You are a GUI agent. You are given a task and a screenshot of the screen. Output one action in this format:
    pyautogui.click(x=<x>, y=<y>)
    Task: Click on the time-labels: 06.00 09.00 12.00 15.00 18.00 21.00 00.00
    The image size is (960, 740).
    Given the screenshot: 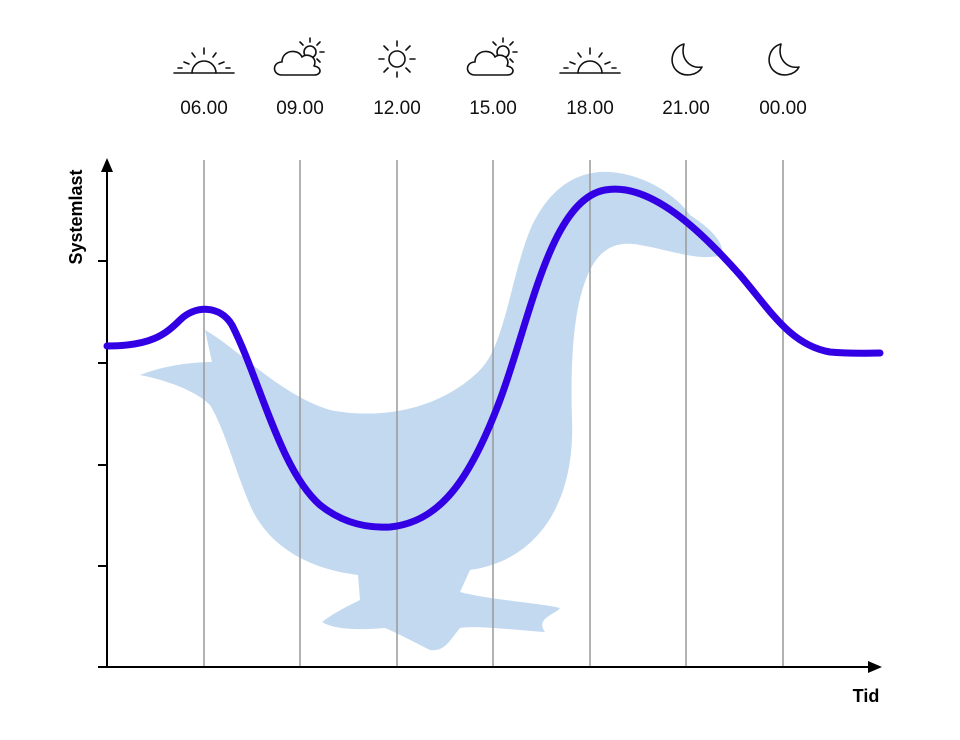 What is the action you would take?
    pyautogui.click(x=493, y=108)
    